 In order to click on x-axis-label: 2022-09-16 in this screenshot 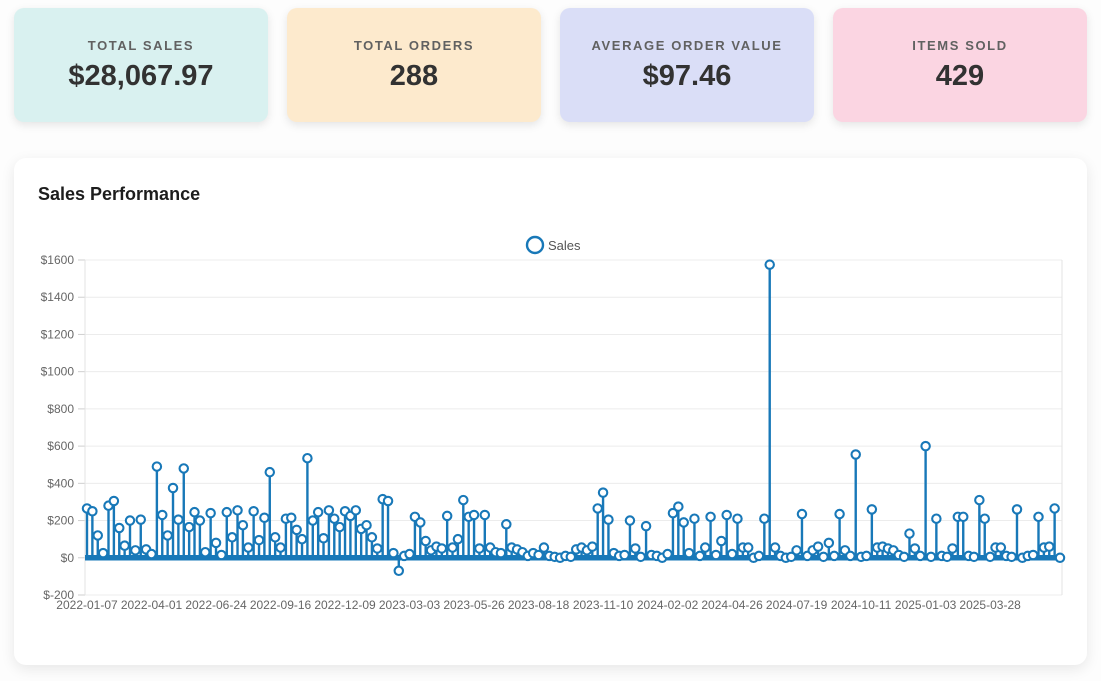, I will do `click(281, 605)`.